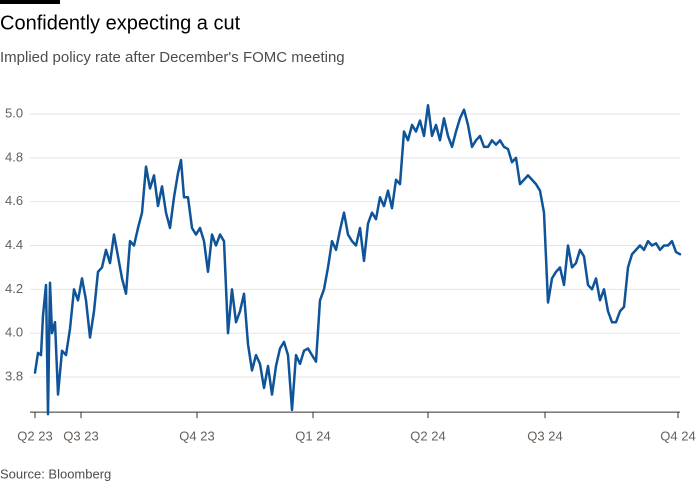  What do you see at coordinates (14, 332) in the screenshot?
I see `y-tick-label: 4.0` at bounding box center [14, 332].